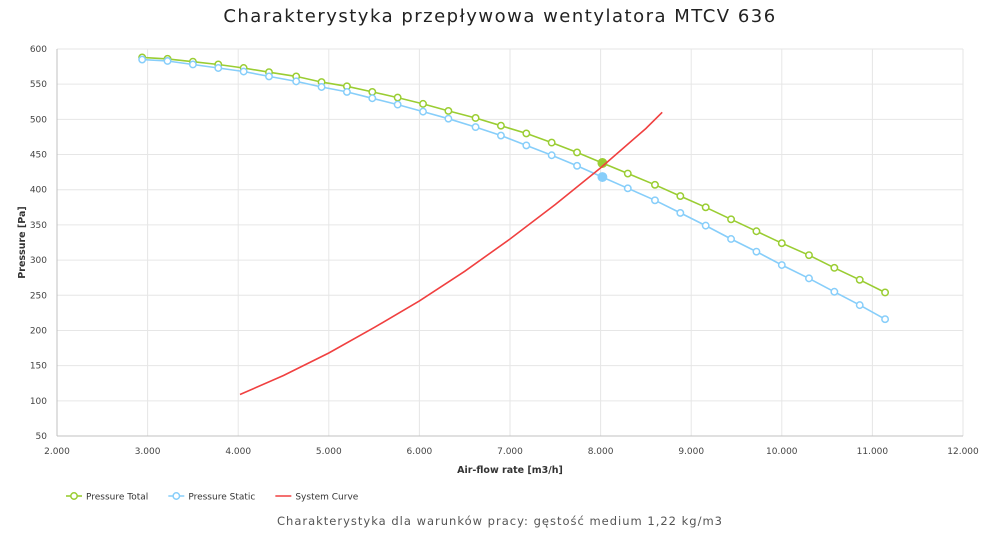 The height and width of the screenshot is (541, 1000). What do you see at coordinates (148, 452) in the screenshot?
I see `x-tick-label: 3.000` at bounding box center [148, 452].